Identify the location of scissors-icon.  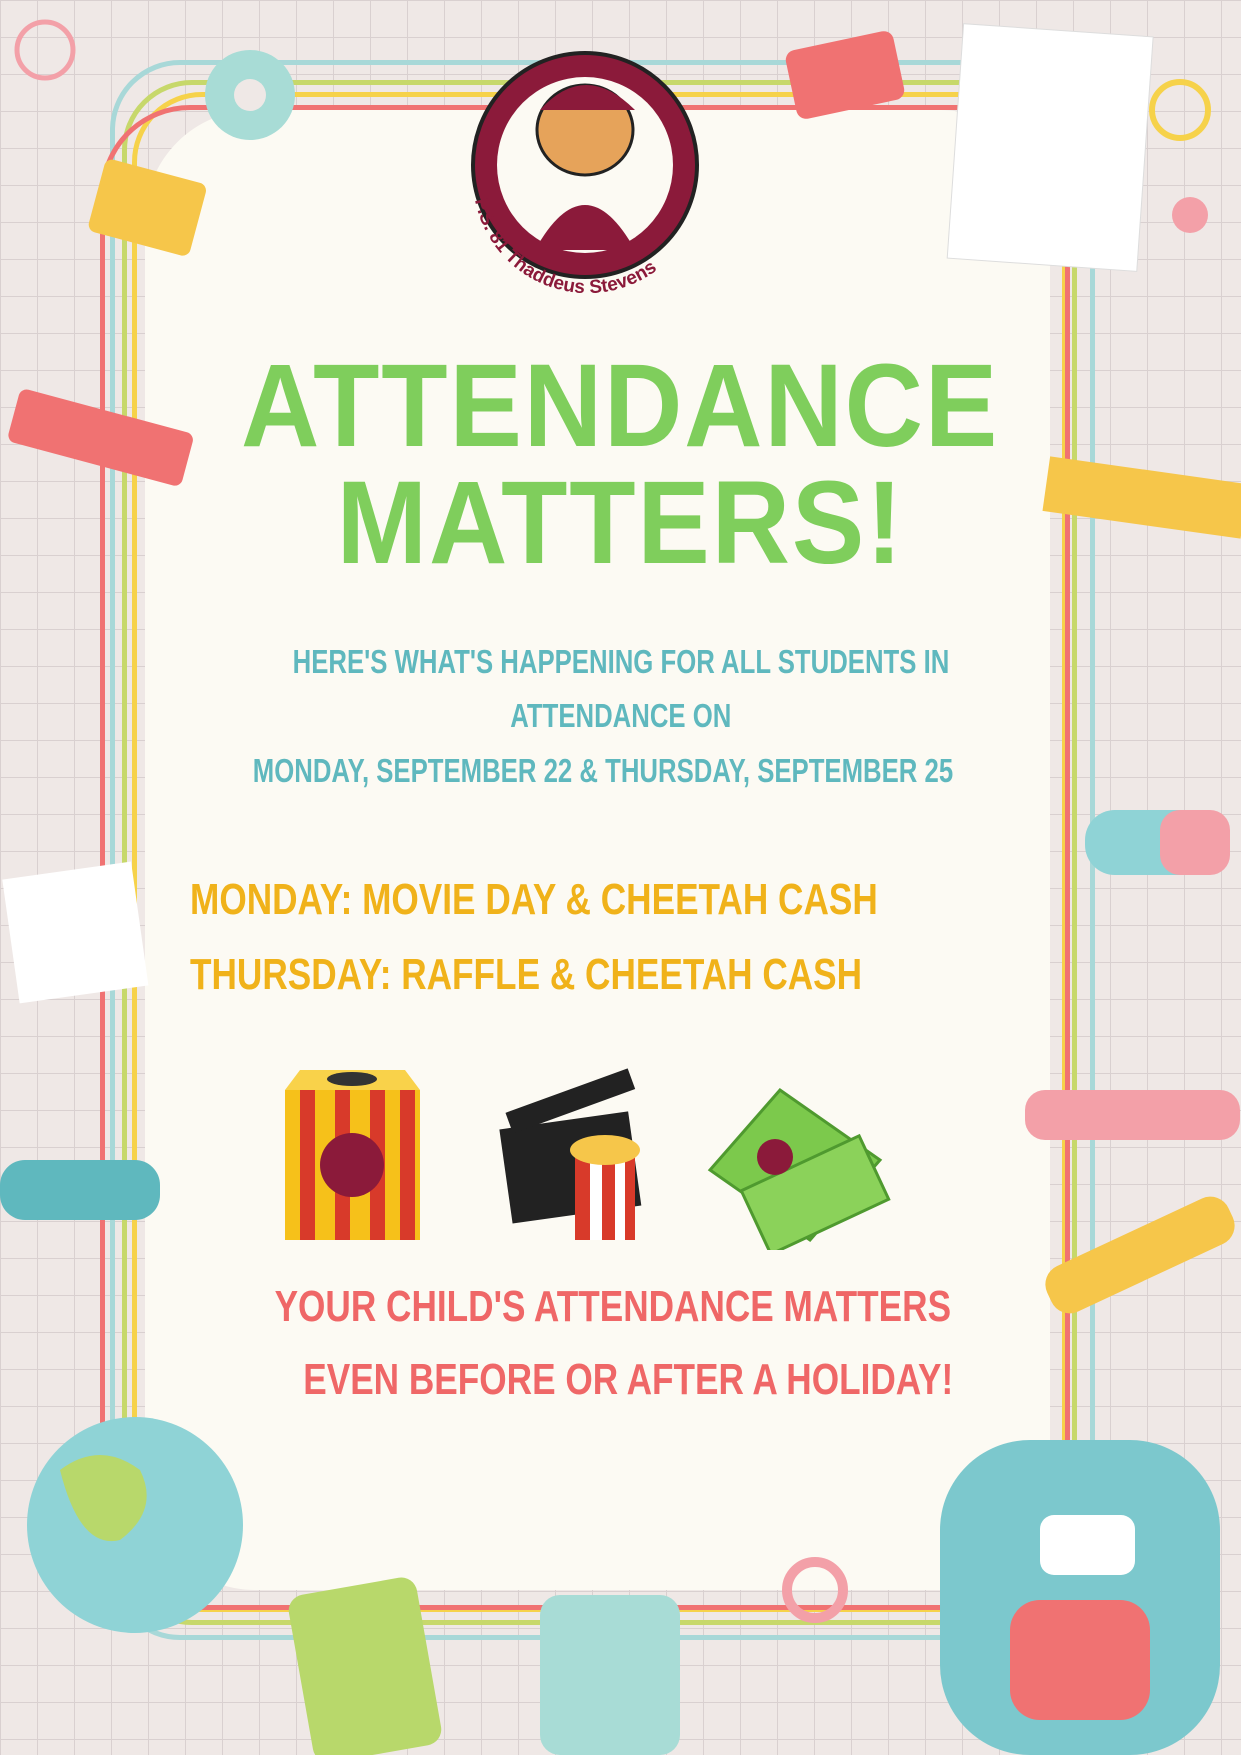
(815, 1590).